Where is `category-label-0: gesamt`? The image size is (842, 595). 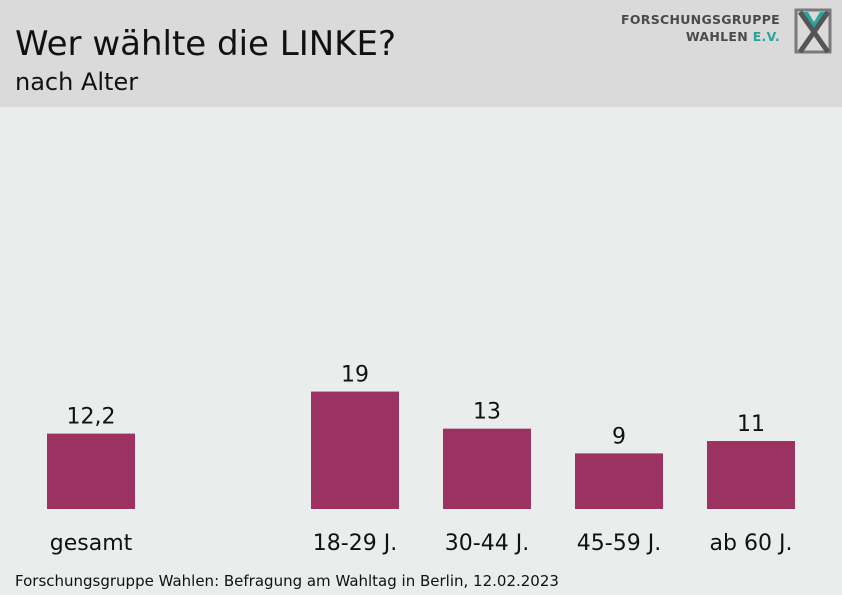 category-label-0: gesamt is located at coordinates (91, 543).